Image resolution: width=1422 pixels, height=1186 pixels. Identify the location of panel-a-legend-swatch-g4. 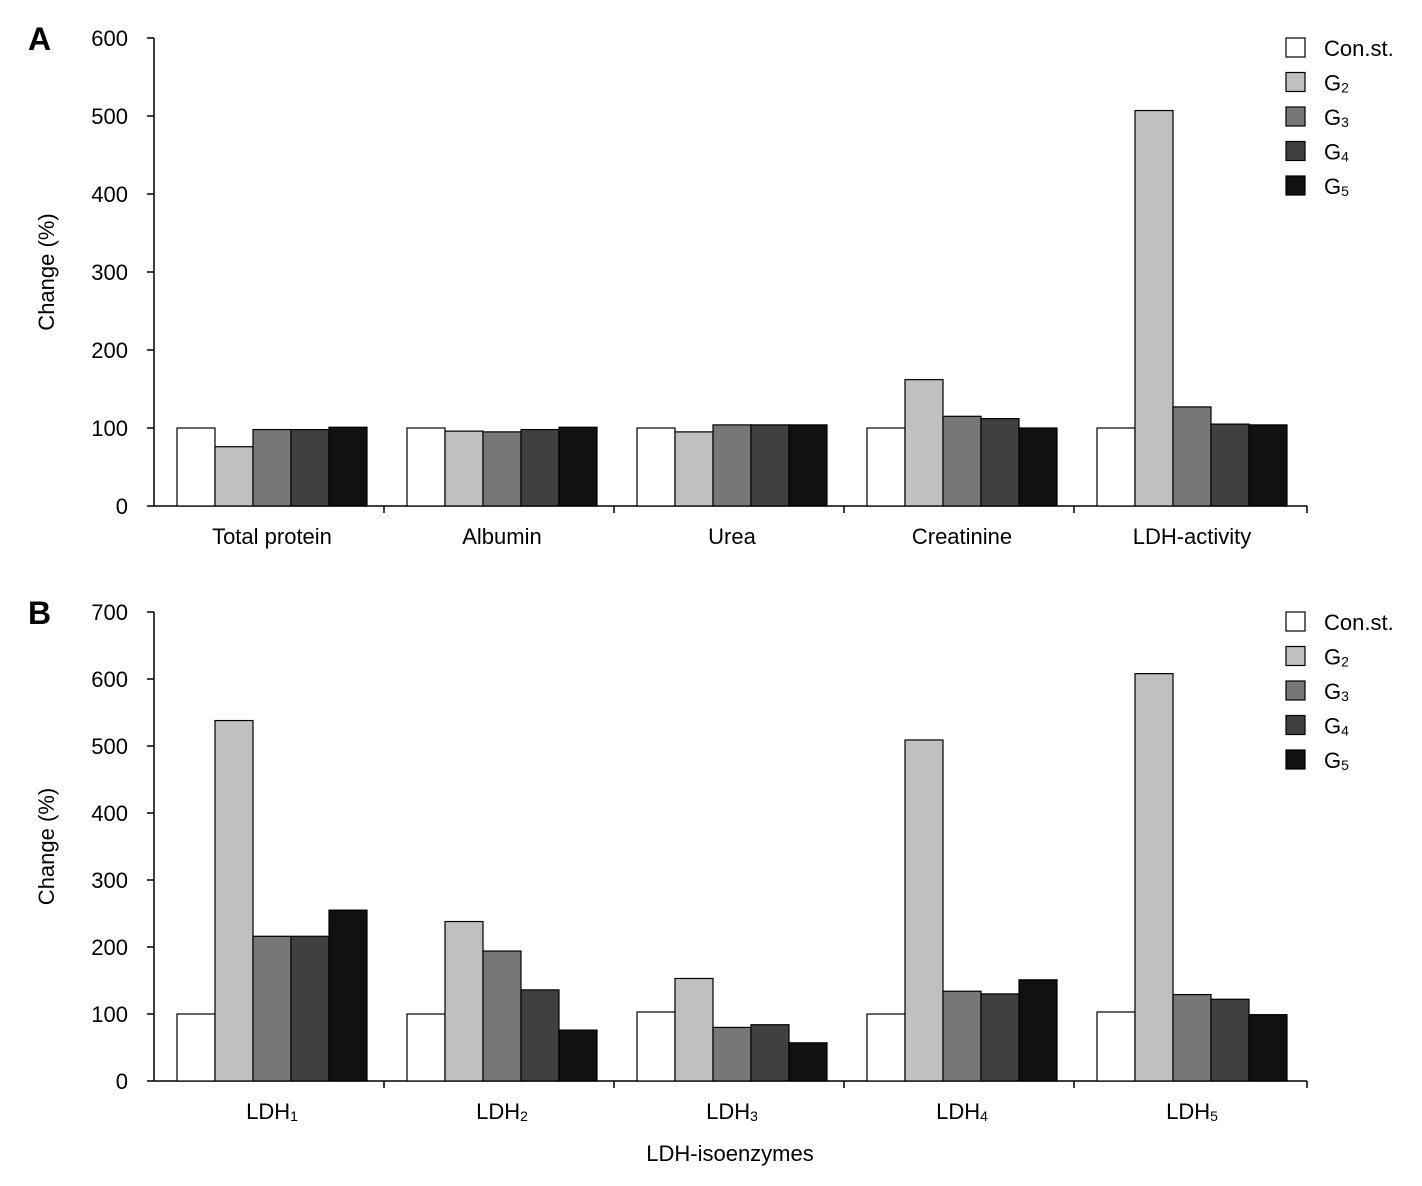
(1295, 151).